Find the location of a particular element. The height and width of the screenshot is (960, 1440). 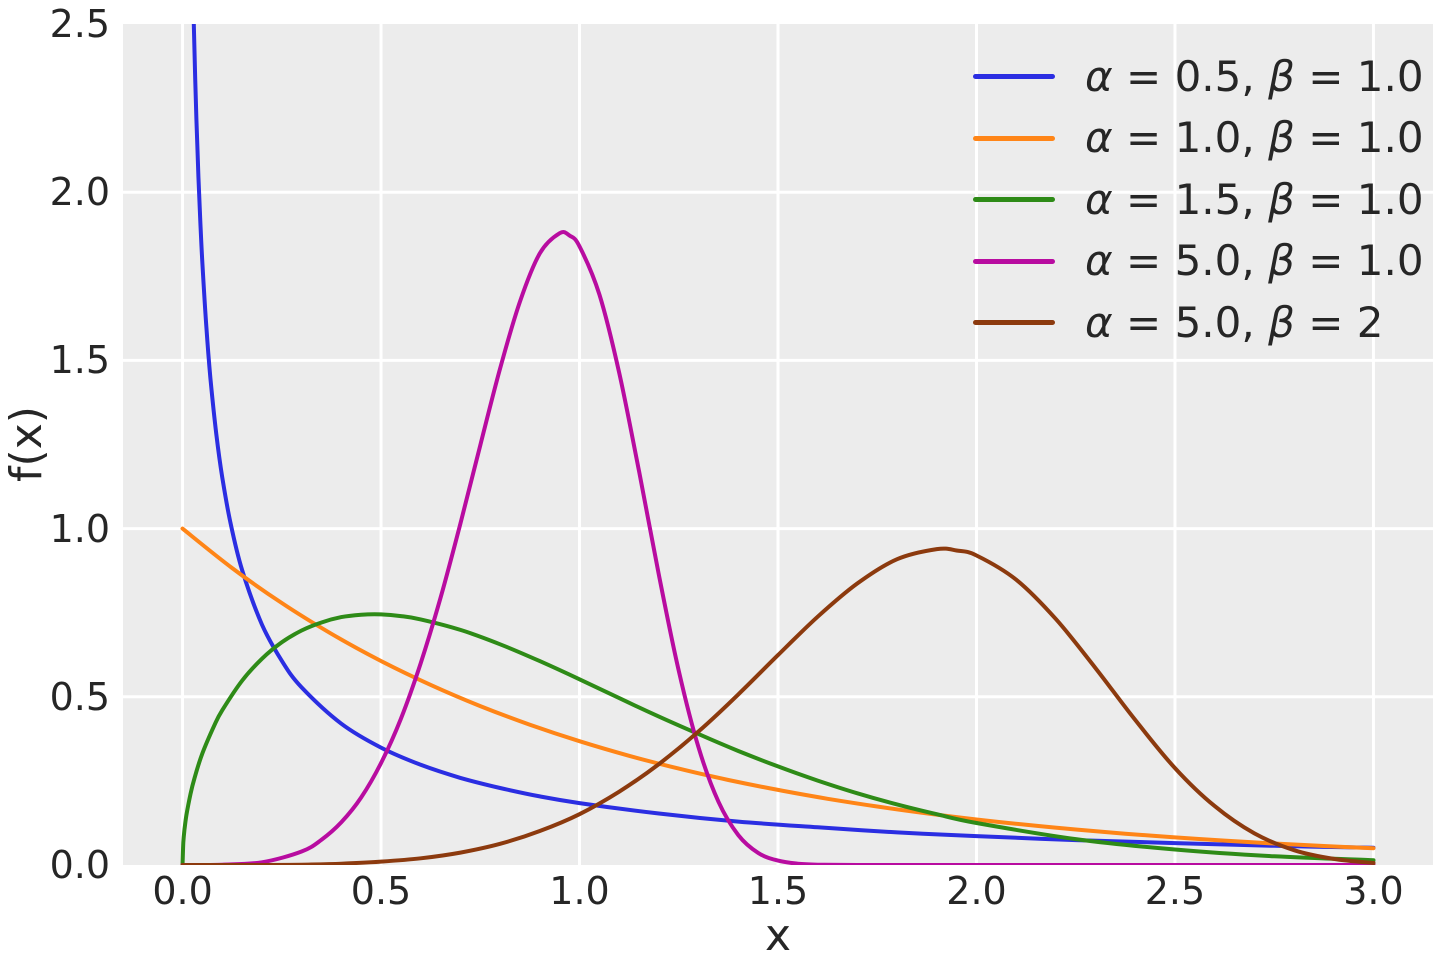

legend-label: α = 1.0, β = 1.0 is located at coordinates (1254, 138).